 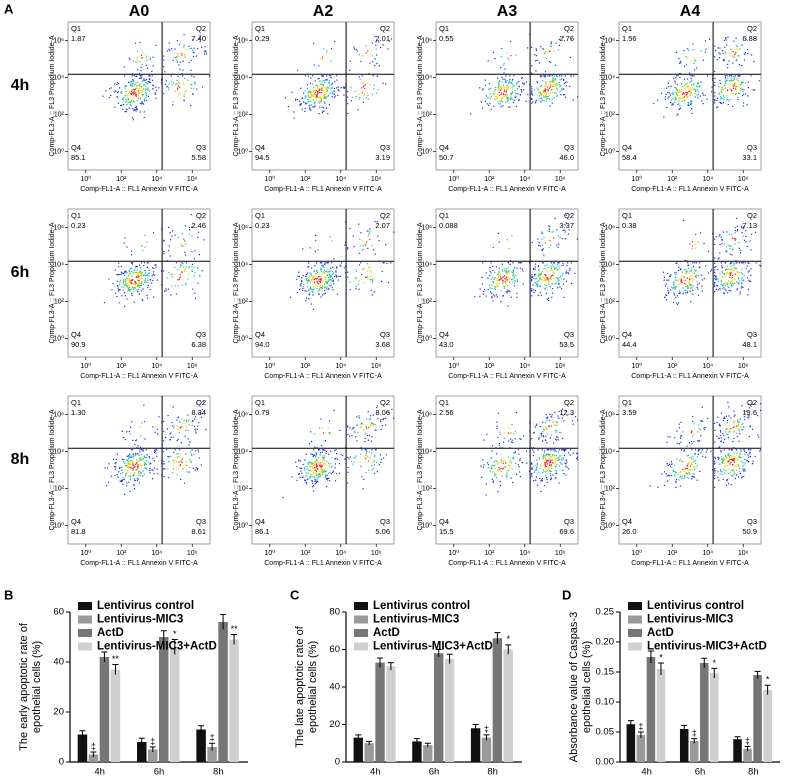 I want to click on quadrant-value: 1.56, so click(x=629, y=38).